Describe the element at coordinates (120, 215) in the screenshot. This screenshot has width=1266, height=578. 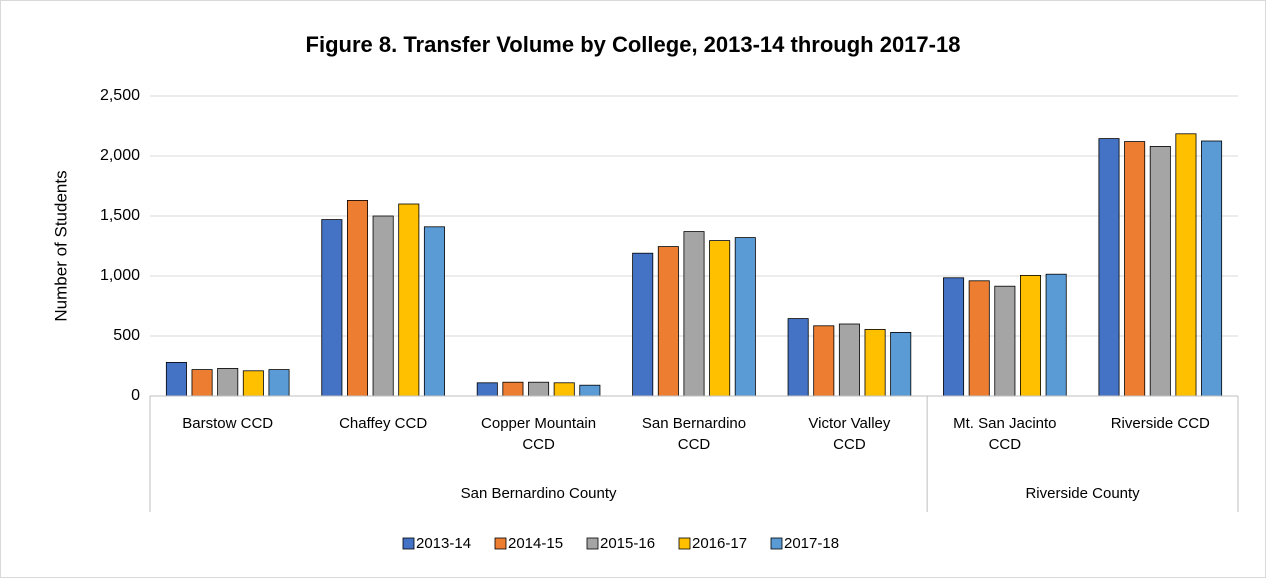
I see `y-tick-label: 1,500` at that location.